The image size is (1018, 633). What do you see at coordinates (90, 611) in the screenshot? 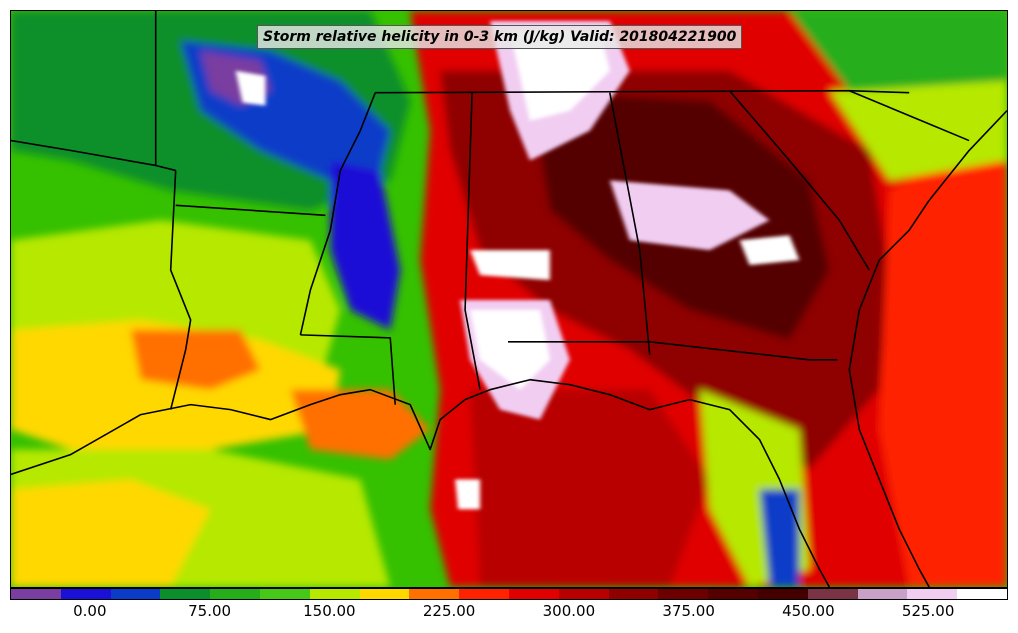
I see `colorbar-tick-label: 0.00` at bounding box center [90, 611].